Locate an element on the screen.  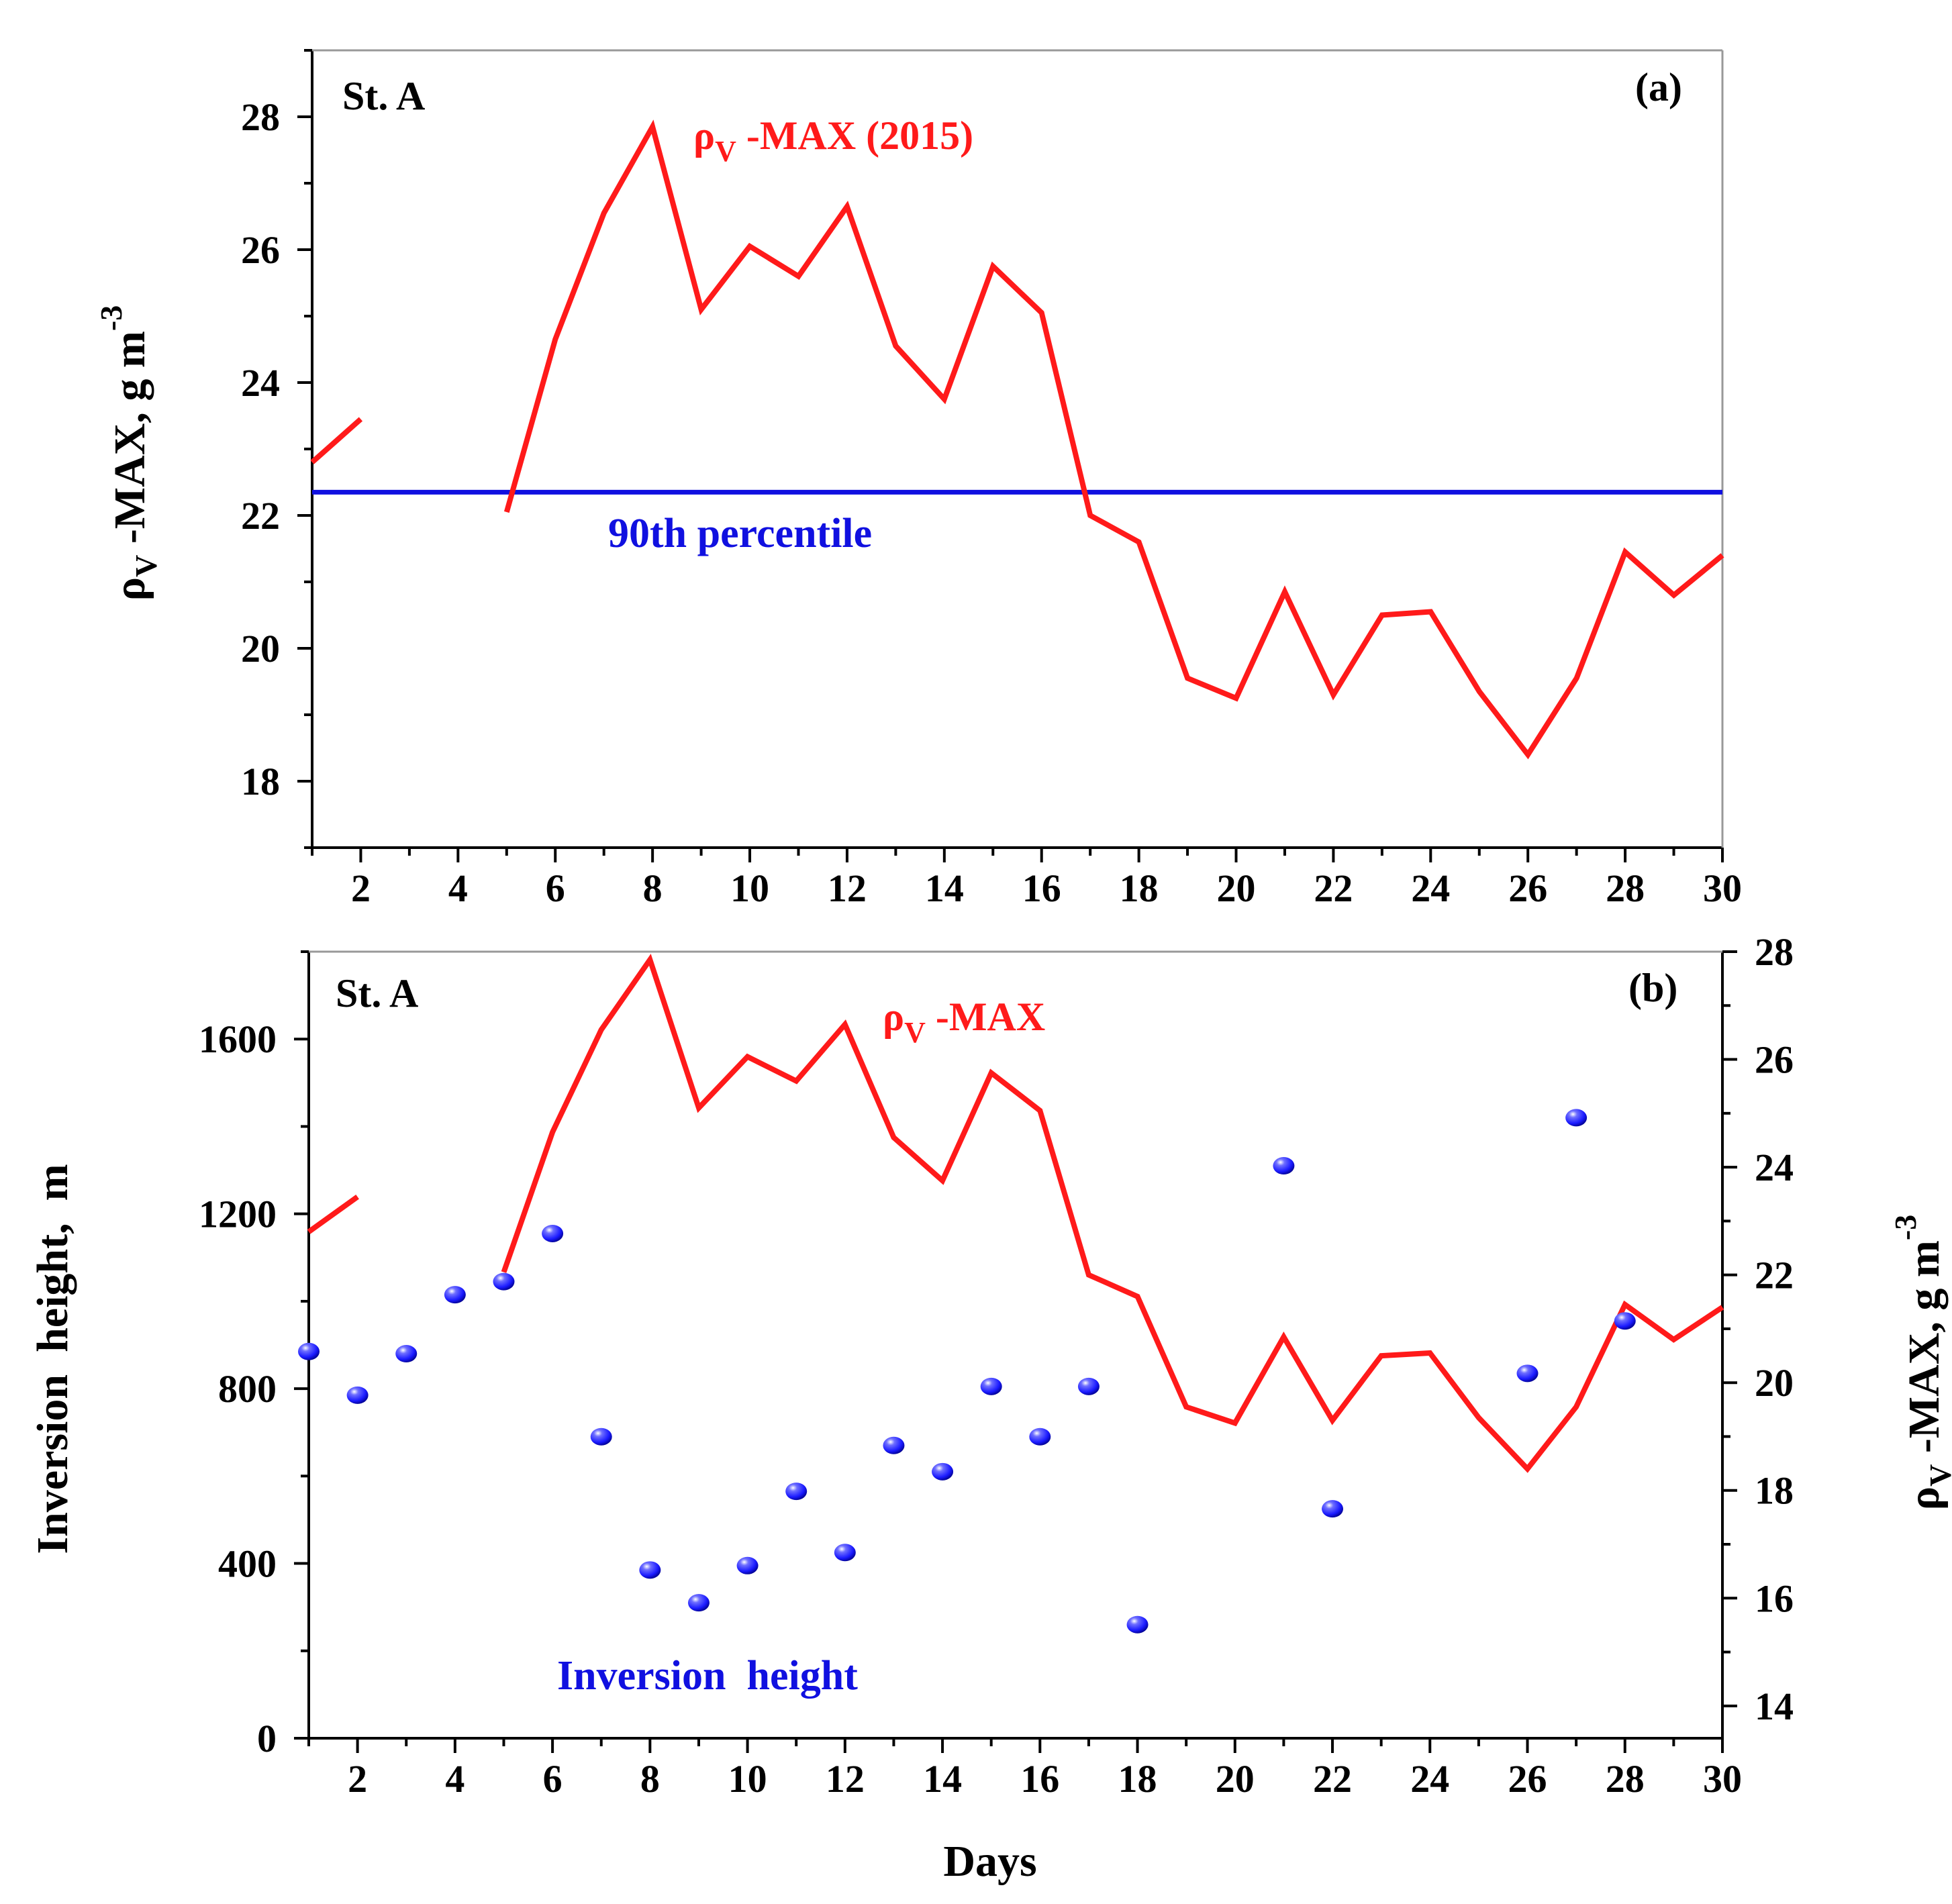
right-y-tick-label: 26 is located at coordinates (1774, 1060).